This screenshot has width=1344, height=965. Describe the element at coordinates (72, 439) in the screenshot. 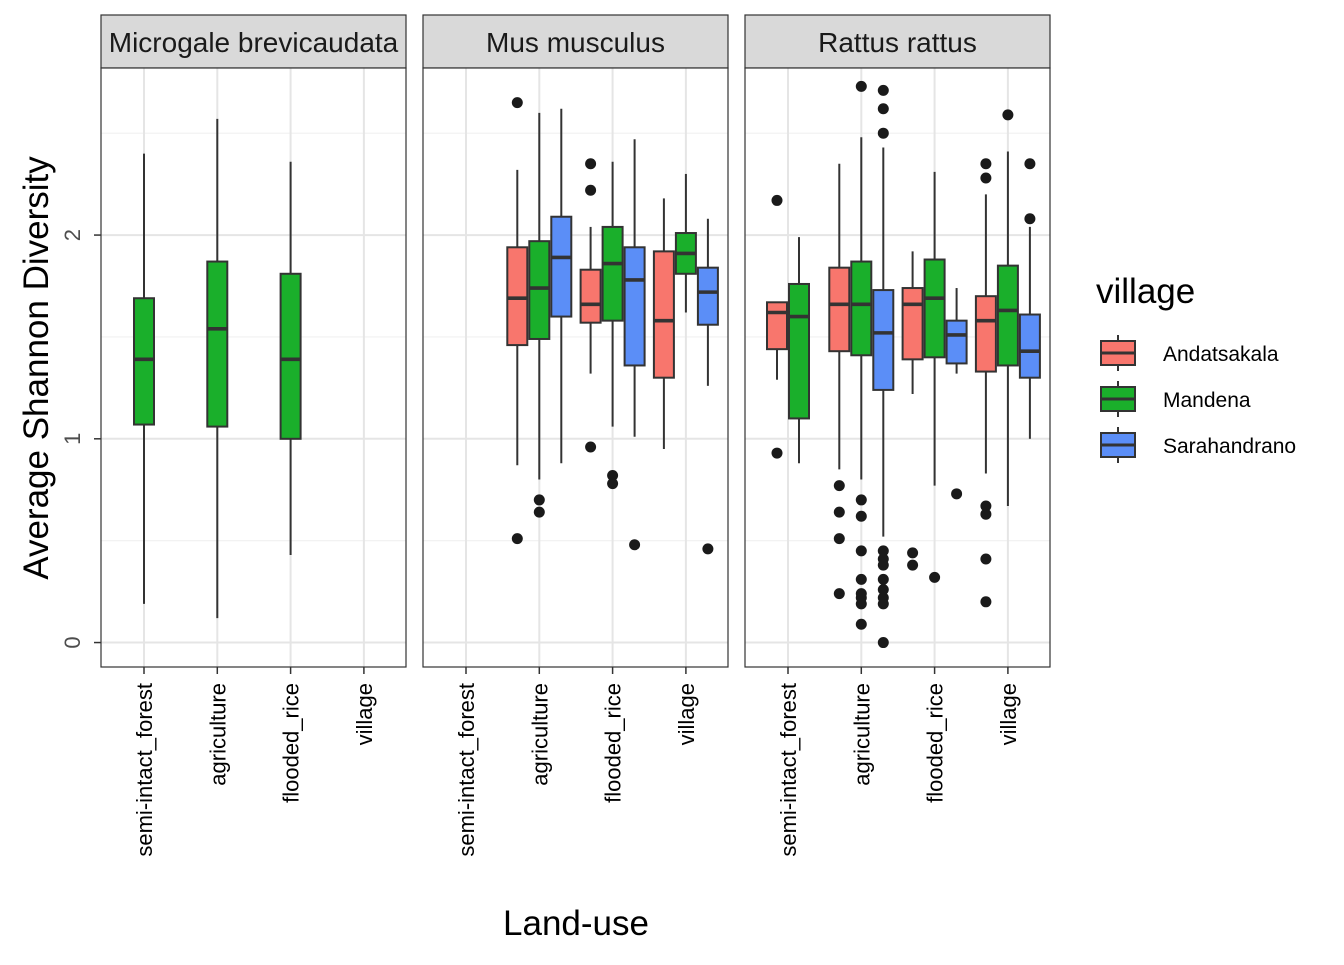

I see `y-tick-label: 1` at that location.